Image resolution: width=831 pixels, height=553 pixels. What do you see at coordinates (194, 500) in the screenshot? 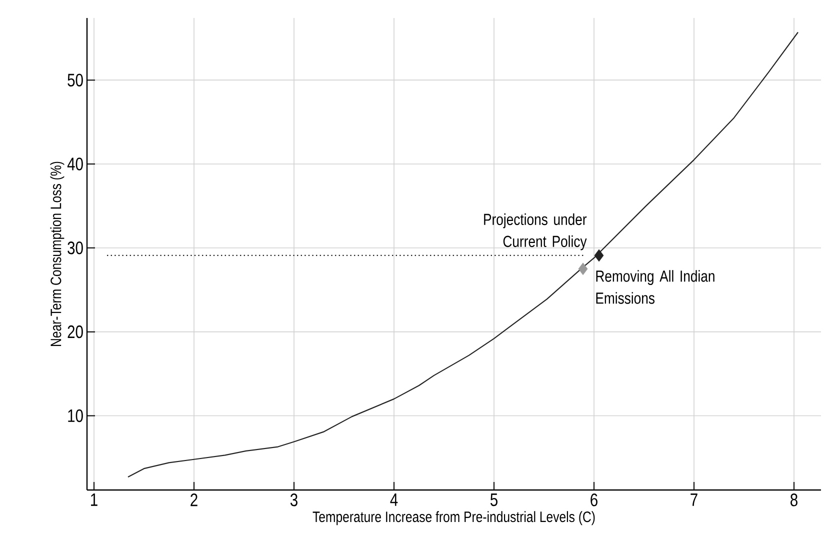
I see `x-tick-label: 2` at bounding box center [194, 500].